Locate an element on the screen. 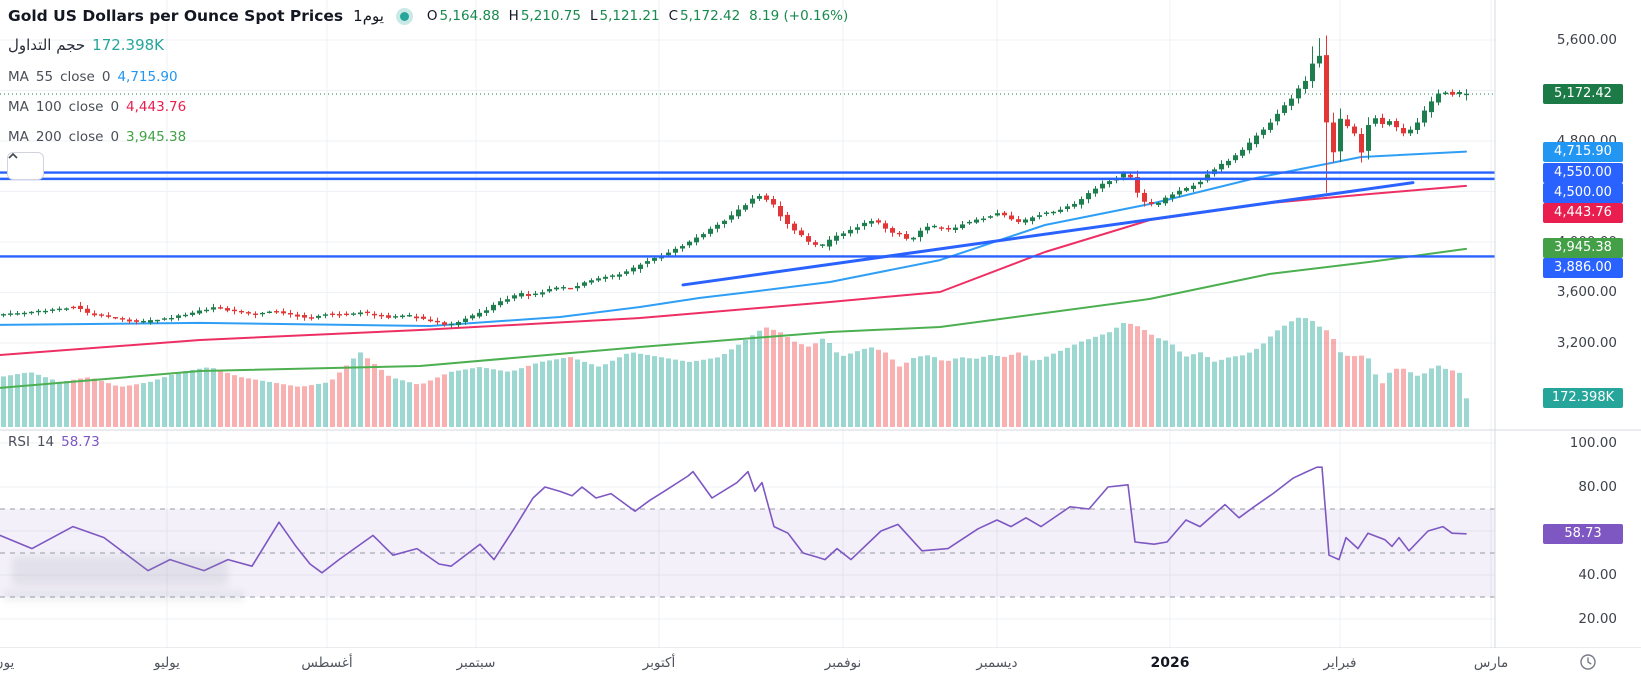  volume-label: حجم التداول is located at coordinates (47, 45).